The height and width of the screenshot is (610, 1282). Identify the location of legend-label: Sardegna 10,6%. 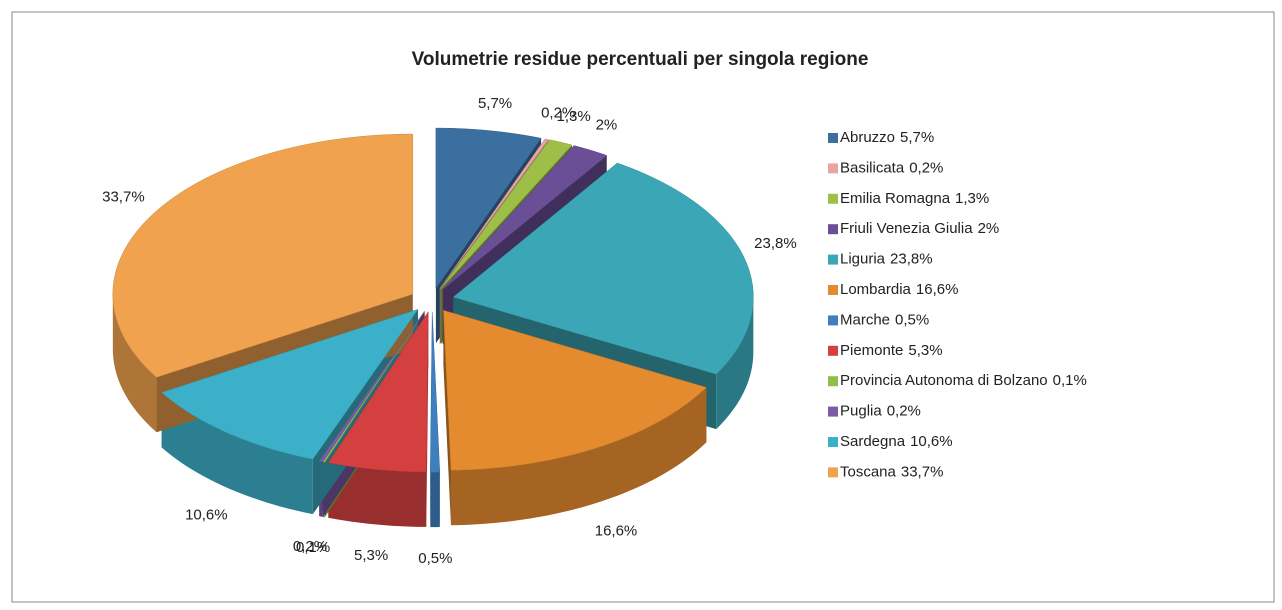
(896, 441).